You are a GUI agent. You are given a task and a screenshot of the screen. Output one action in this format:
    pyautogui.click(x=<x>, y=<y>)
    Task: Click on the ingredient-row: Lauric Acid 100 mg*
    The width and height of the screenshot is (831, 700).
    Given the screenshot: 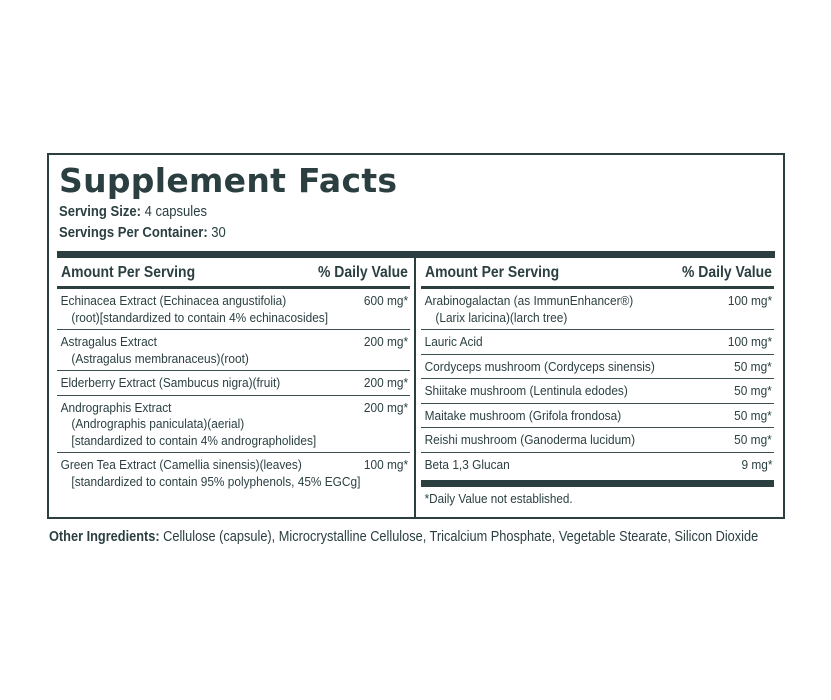 What is the action you would take?
    pyautogui.click(x=597, y=342)
    